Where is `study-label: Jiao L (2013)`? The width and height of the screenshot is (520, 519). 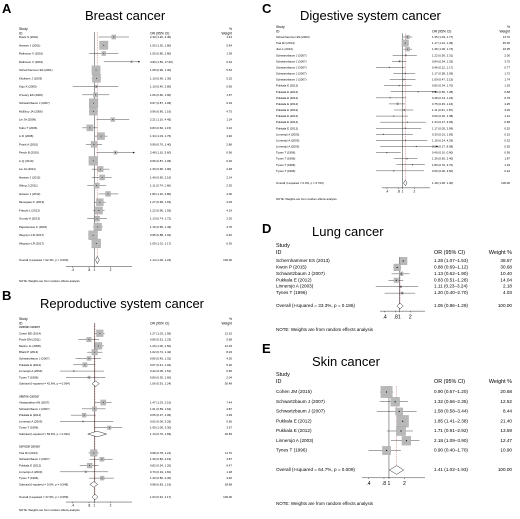
study-label: Jiao L (2013) is located at coordinates (284, 49).